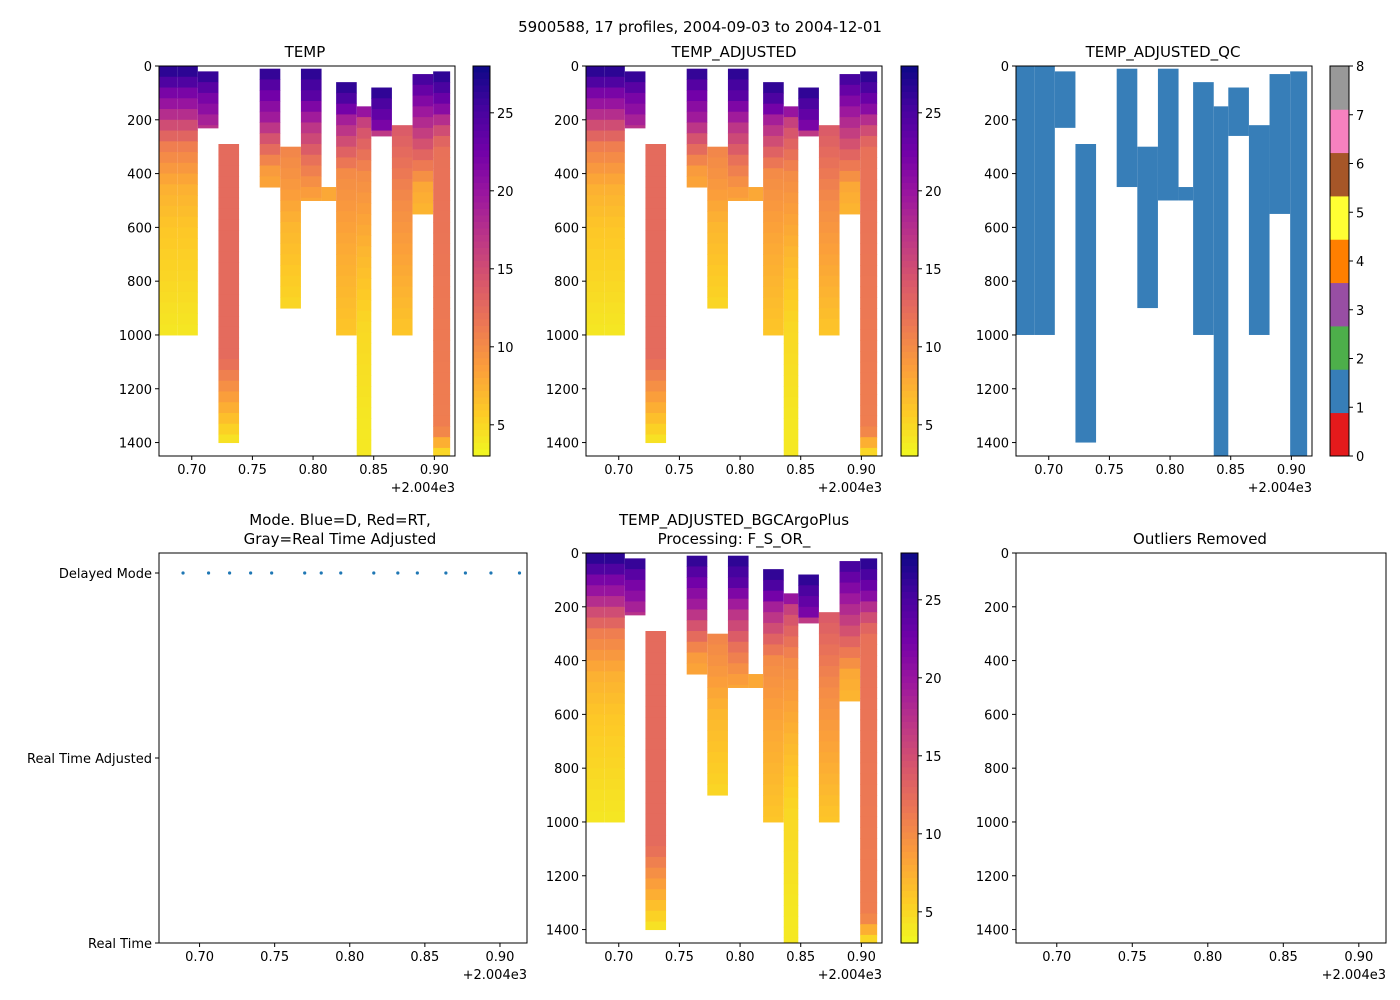 The image size is (1400, 1000). What do you see at coordinates (566, 608) in the screenshot?
I see `bgc-ytick-label: 200` at bounding box center [566, 608].